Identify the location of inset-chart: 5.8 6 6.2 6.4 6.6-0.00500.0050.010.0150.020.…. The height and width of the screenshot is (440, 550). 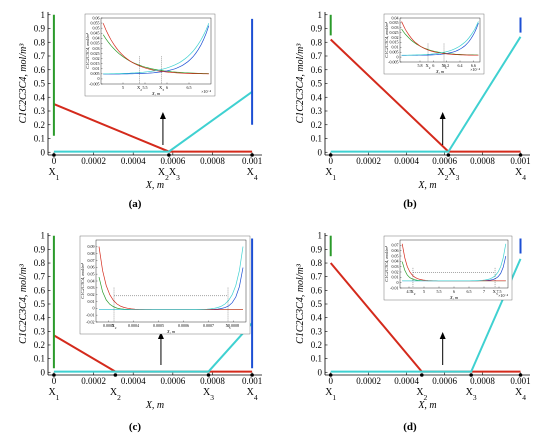
(434, 44).